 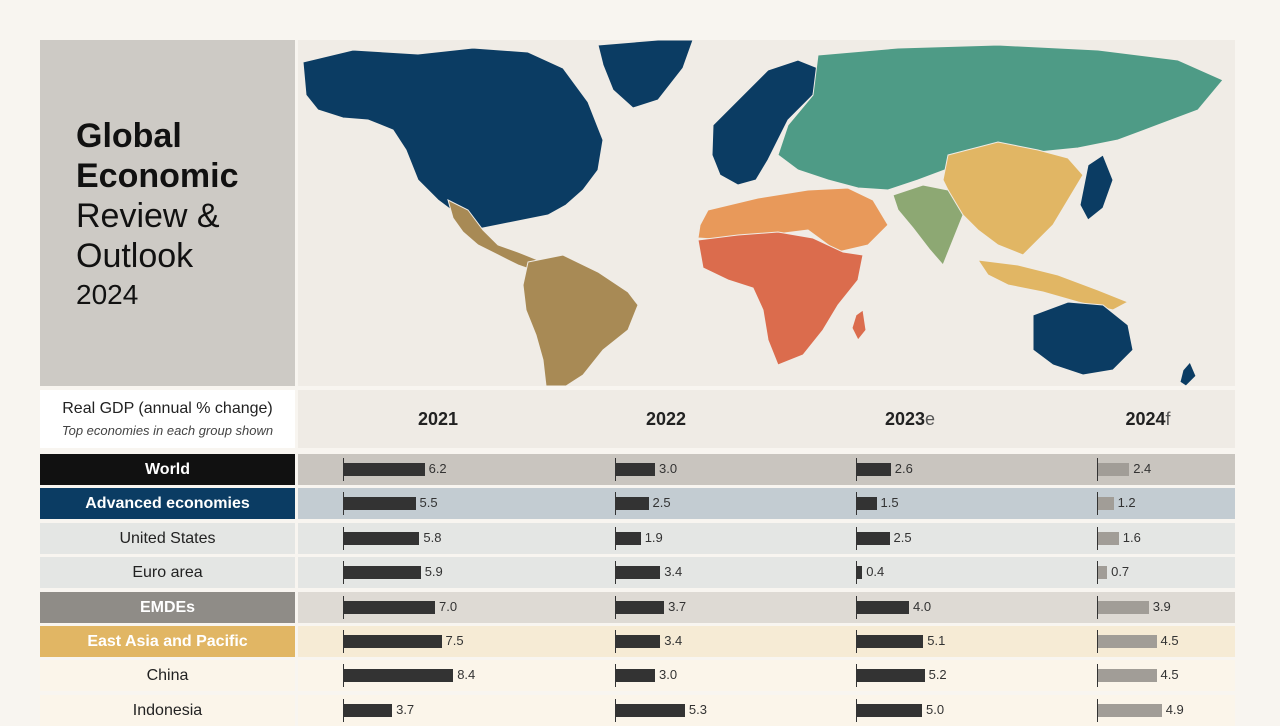 I want to click on gdp-value-label: 7.0, so click(x=448, y=606).